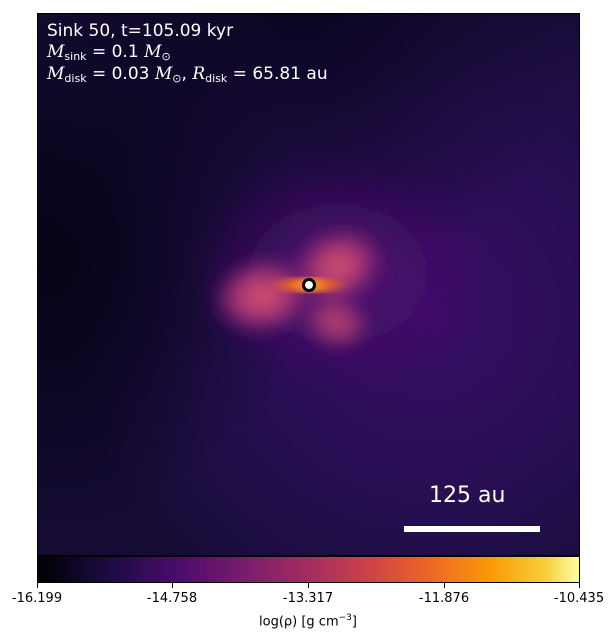 This screenshot has width=615, height=644. Describe the element at coordinates (444, 598) in the screenshot. I see `colorbar-tick-label: -11.876` at that location.